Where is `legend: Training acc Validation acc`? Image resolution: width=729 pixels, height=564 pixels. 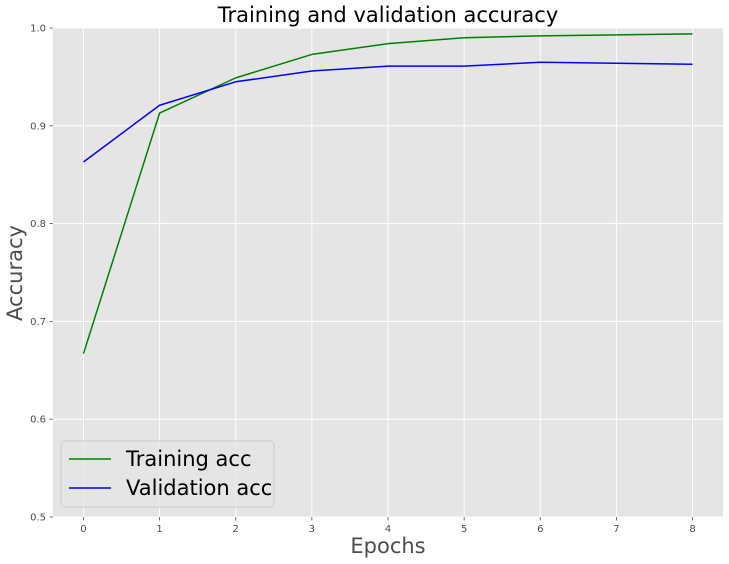 legend: Training acc Validation acc is located at coordinates (167, 474).